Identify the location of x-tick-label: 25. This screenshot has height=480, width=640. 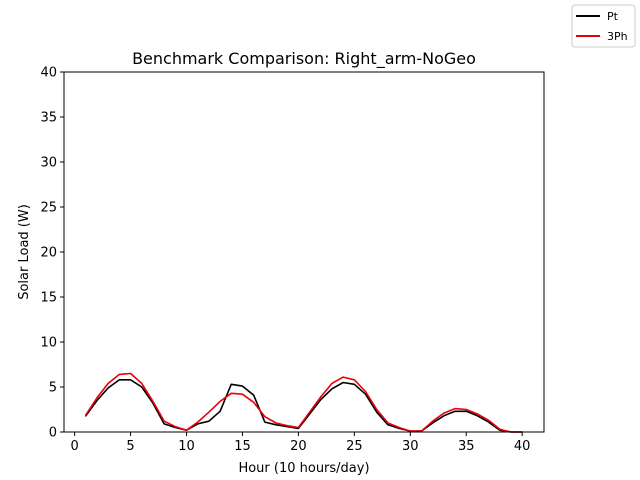
(354, 446).